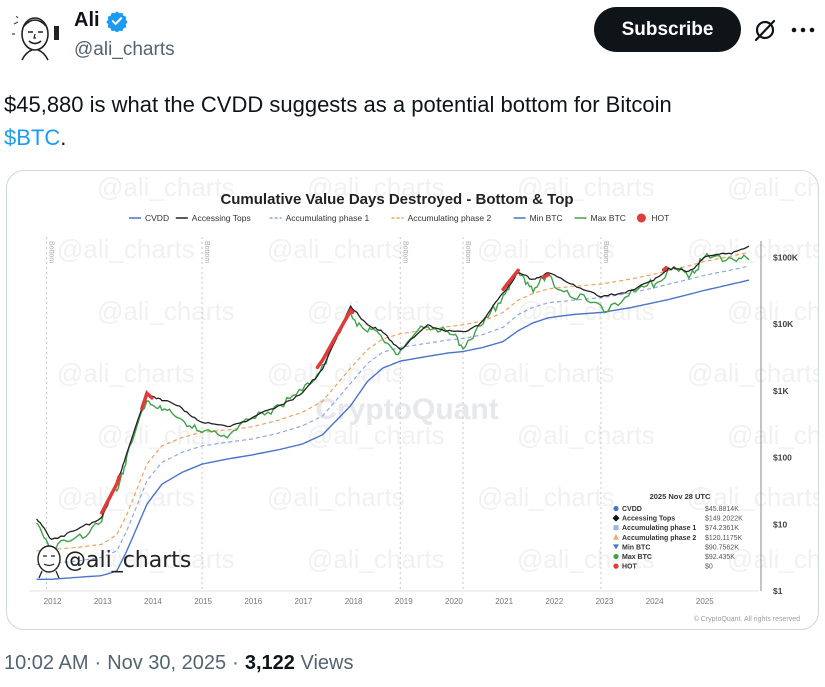 This screenshot has width=825, height=687. I want to click on tooltip-label: Accumulating phase 2, so click(659, 538).